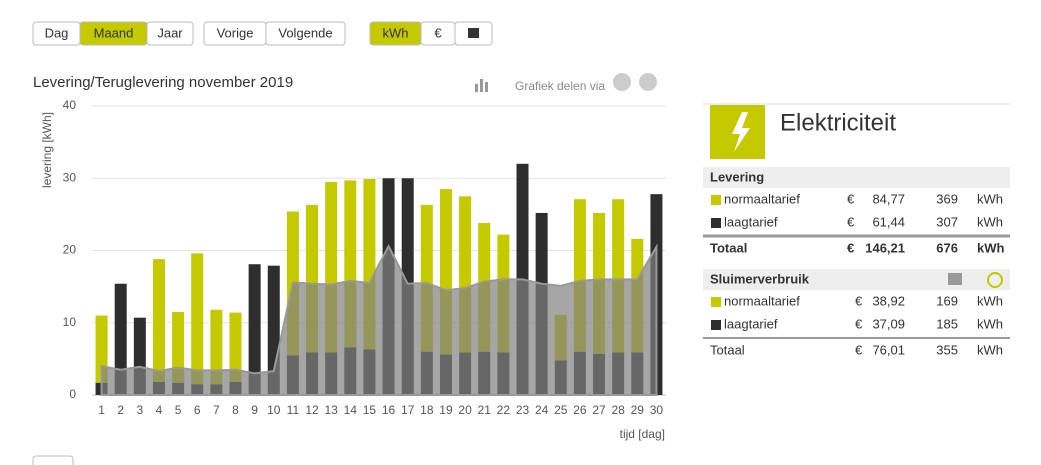 Image resolution: width=1041 pixels, height=465 pixels. Describe the element at coordinates (760, 278) in the screenshot. I see `section-title: Sluimerverbruik` at that location.